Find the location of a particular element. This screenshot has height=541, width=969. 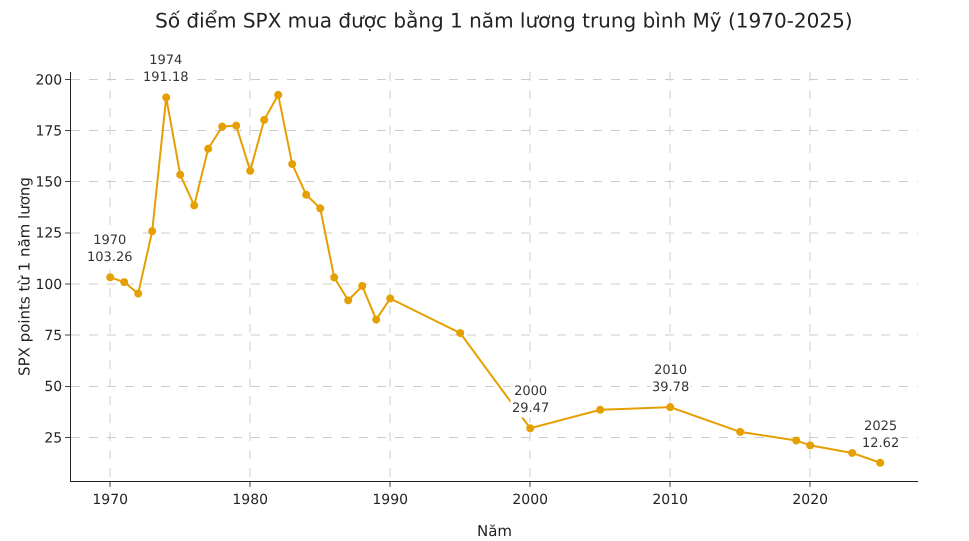

x-tick-label: 2000 is located at coordinates (530, 500).